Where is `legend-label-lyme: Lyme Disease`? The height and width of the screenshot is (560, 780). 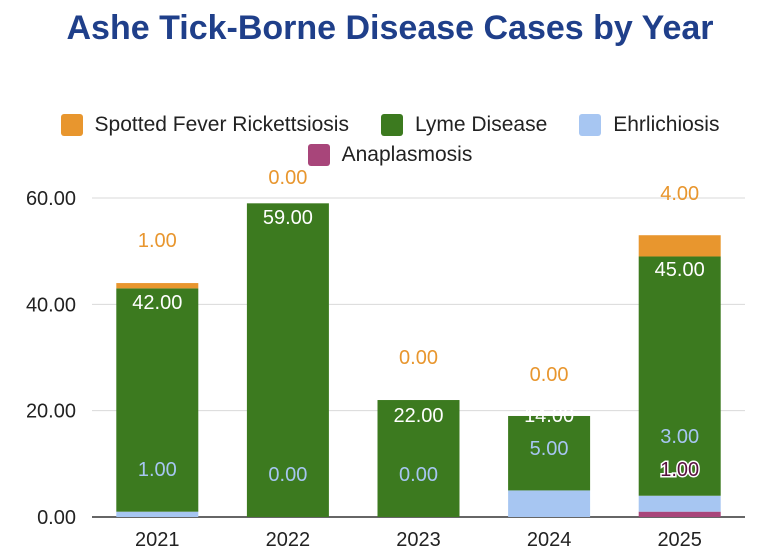 legend-label-lyme: Lyme Disease is located at coordinates (481, 124).